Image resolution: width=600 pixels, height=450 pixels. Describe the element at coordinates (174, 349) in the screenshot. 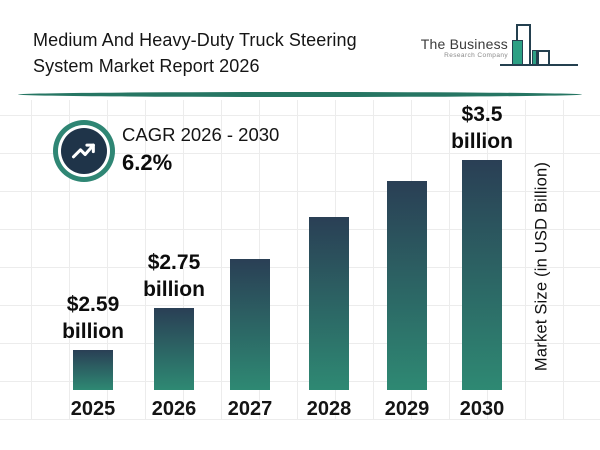

I see `bar-rect-2026` at that location.